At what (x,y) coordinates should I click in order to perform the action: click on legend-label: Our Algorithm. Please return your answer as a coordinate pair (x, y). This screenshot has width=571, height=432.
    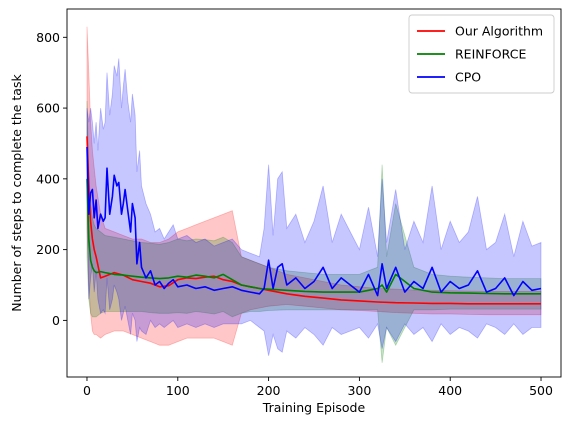
    Looking at the image, I should click on (499, 31).